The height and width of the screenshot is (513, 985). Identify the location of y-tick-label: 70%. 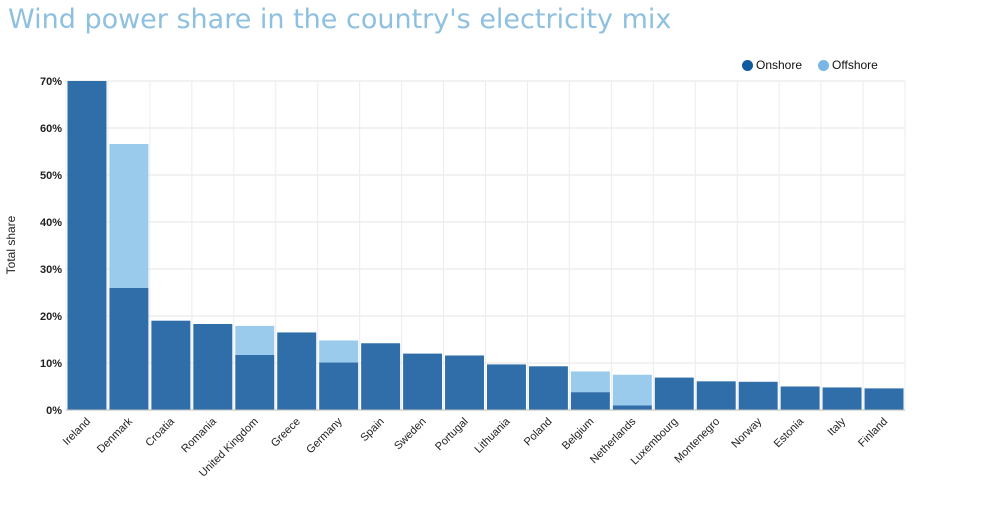
(51, 82).